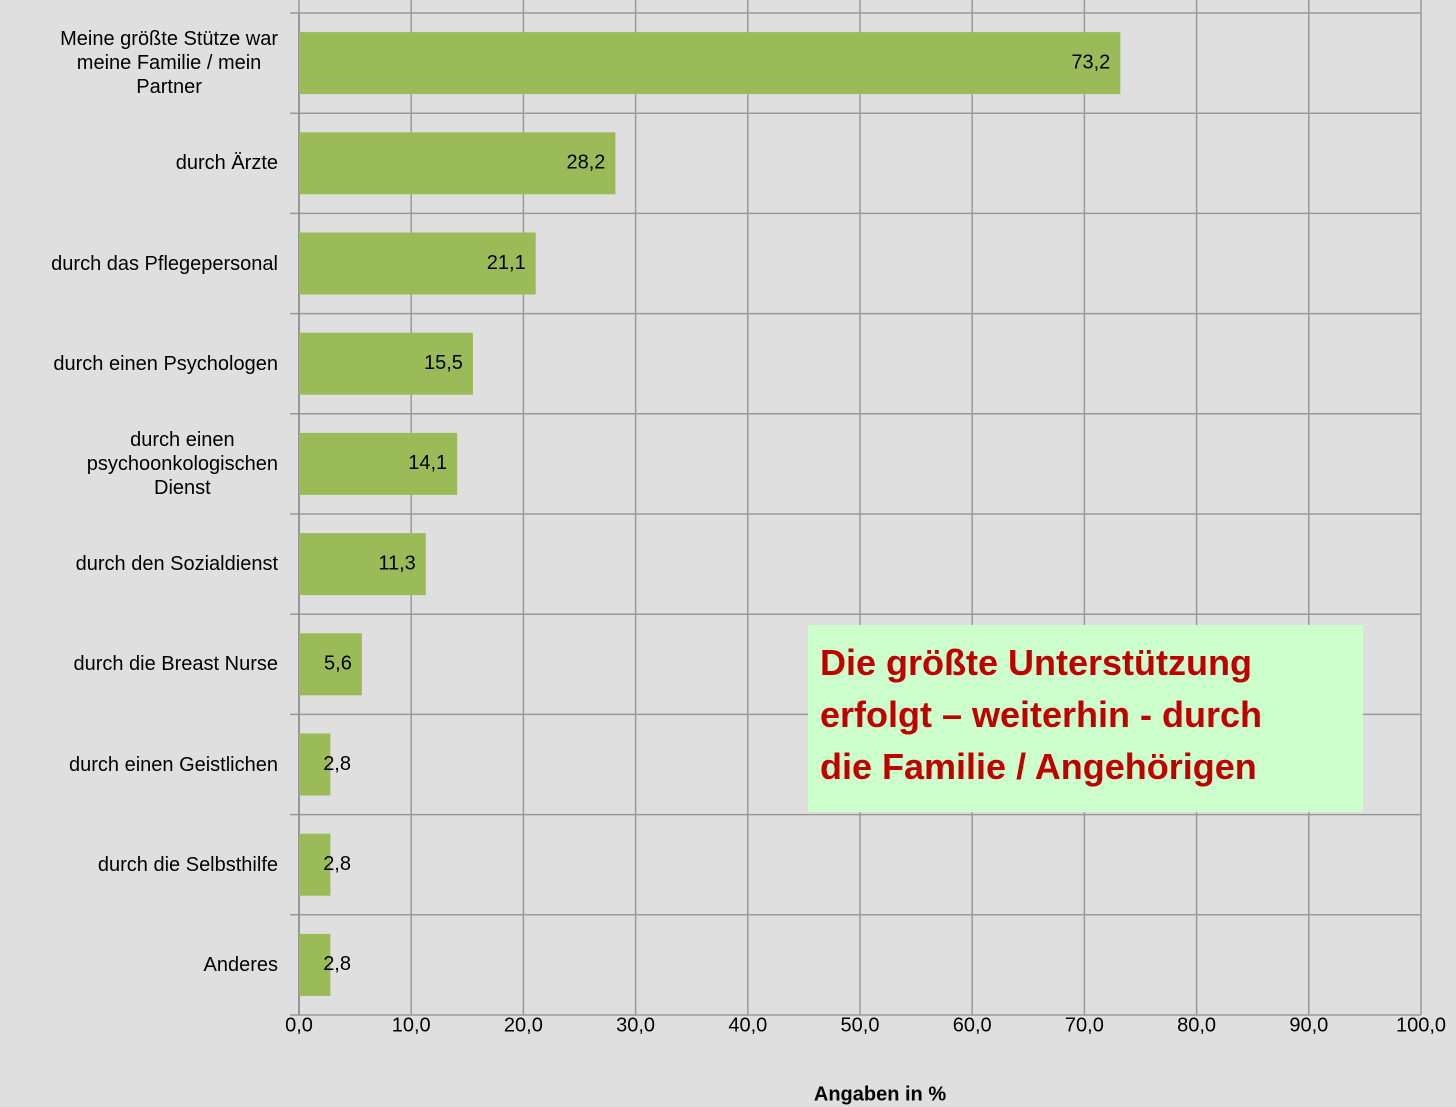 The height and width of the screenshot is (1107, 1456). I want to click on y-tick-label-box: durch die Breast Nurse, so click(139, 664).